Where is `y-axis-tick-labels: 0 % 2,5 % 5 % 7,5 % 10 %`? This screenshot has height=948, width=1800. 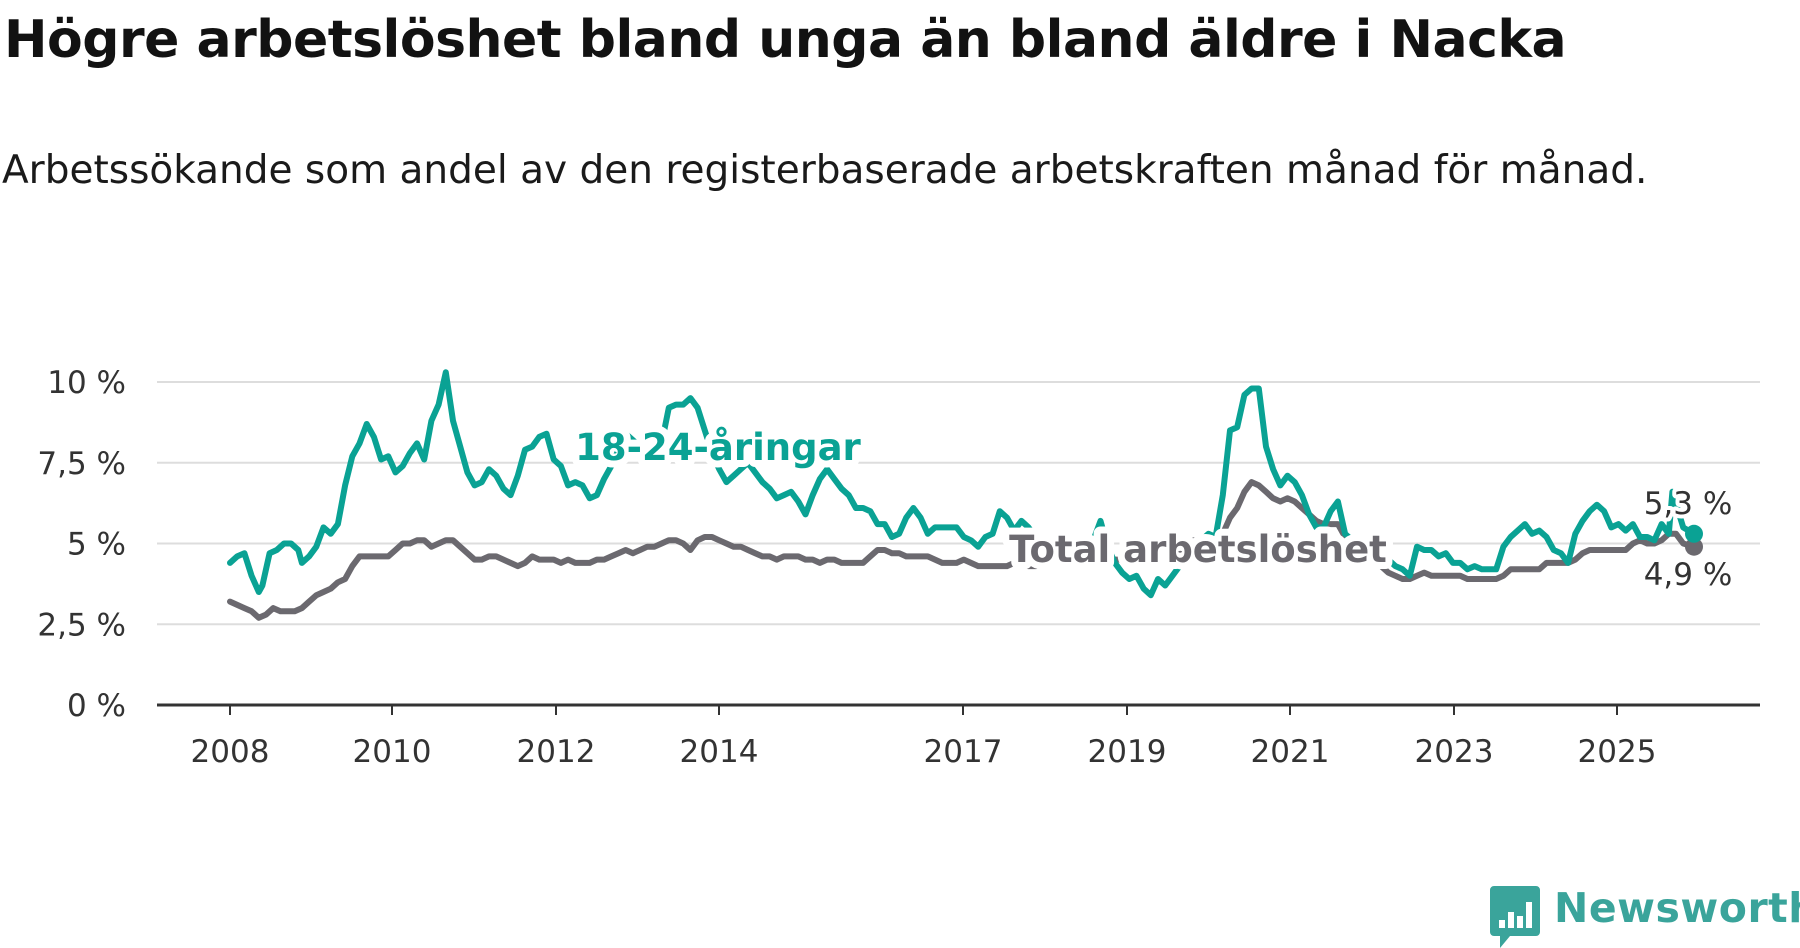
y-axis-tick-labels: 0 % 2,5 % 5 % 7,5 % 10 % is located at coordinates (81, 544).